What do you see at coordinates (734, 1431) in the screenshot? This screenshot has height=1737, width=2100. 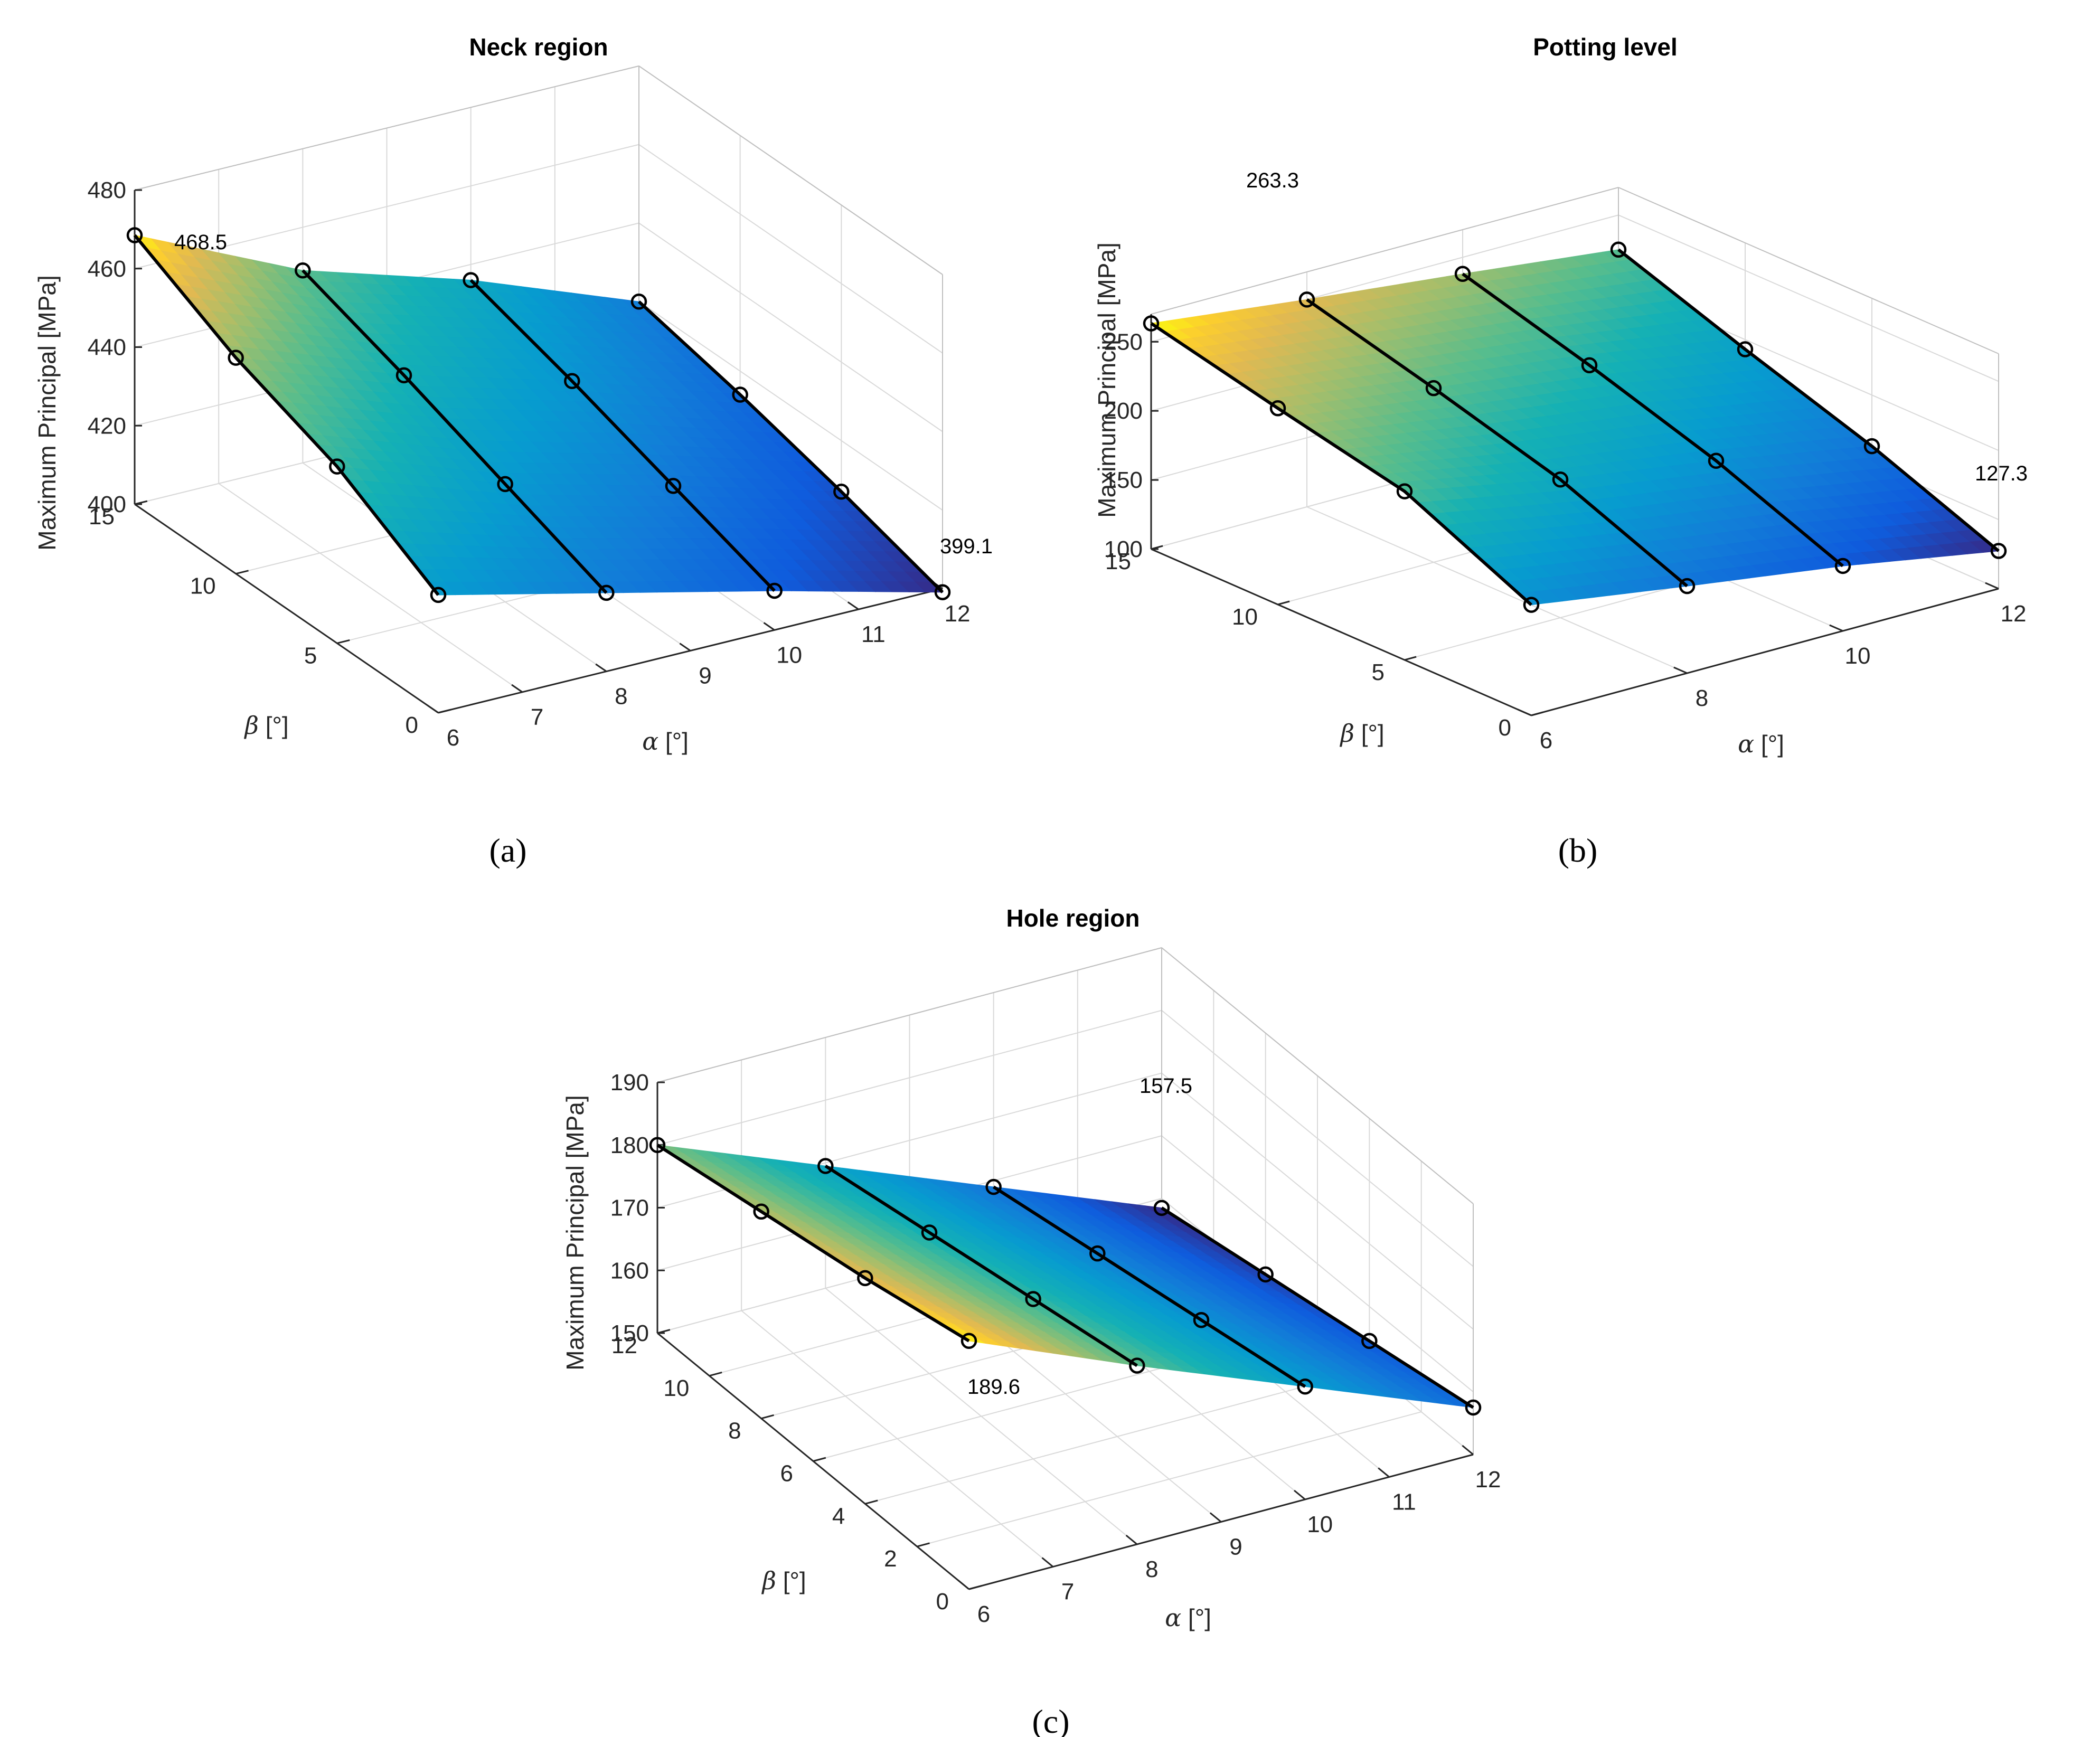 I see `y-tick-label: 8` at bounding box center [734, 1431].